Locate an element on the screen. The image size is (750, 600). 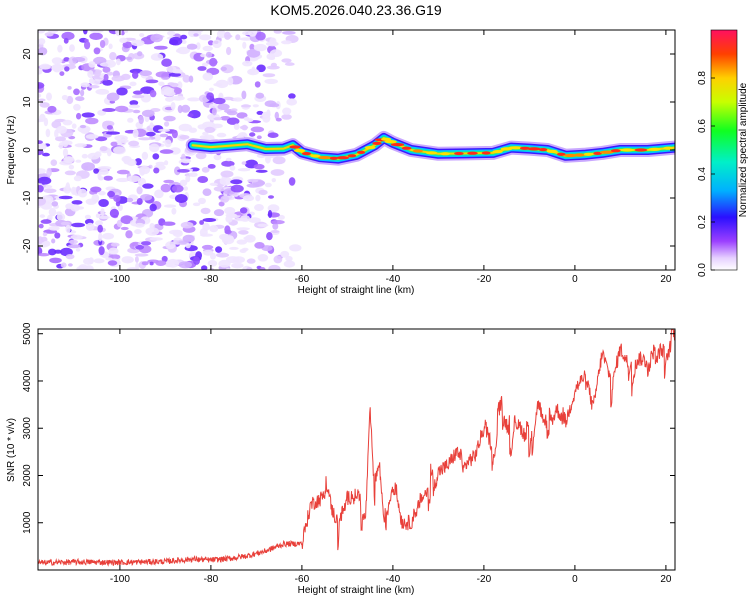
snr-x-tick-label: -20 is located at coordinates (484, 579).